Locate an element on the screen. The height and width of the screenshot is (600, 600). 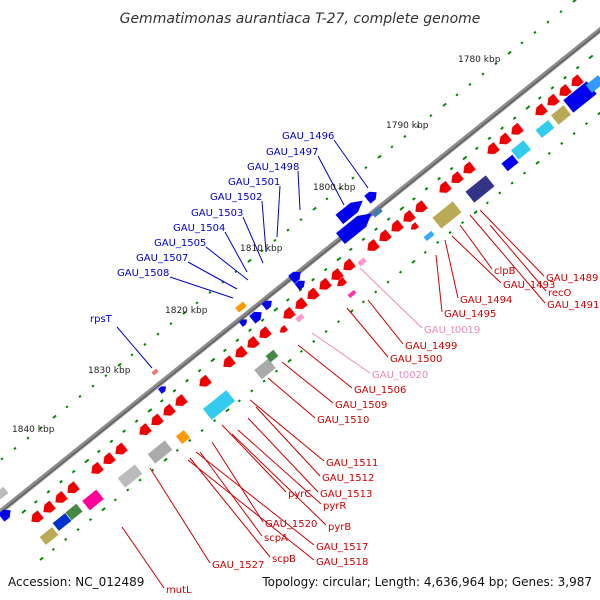
gene-label: GAU_1495 is located at coordinates (470, 314).